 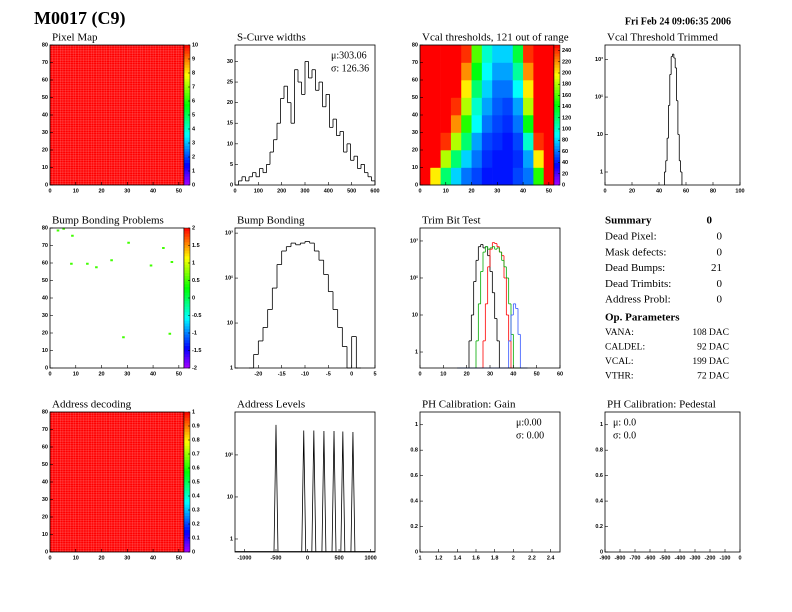 I want to click on x-tick-label: 2.2, so click(x=532, y=558).